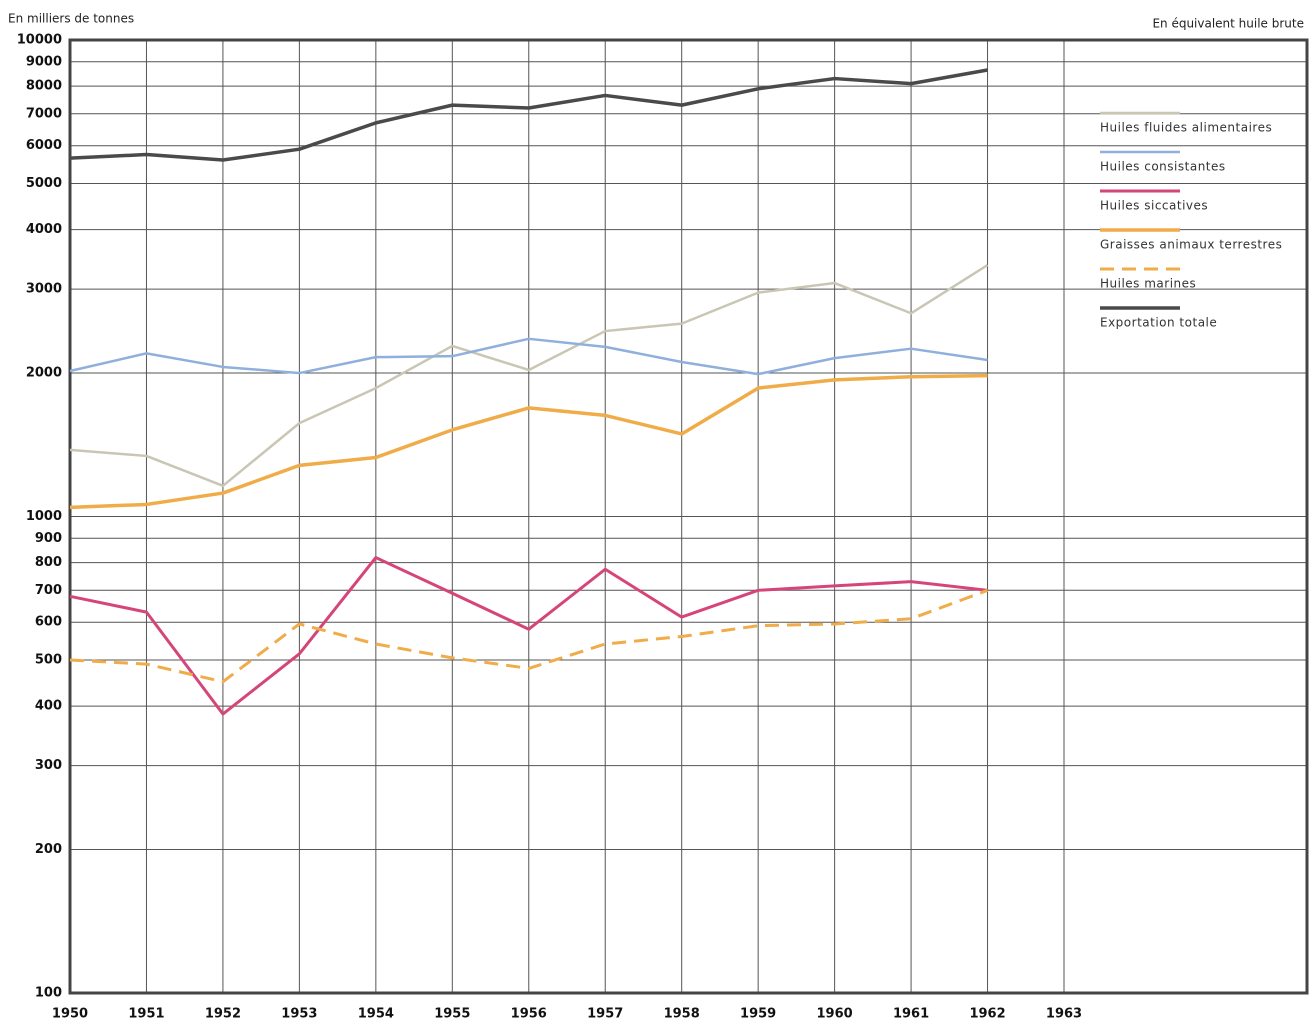 The width and height of the screenshot is (1309, 1023). I want to click on y-tick-label: 100, so click(48, 993).